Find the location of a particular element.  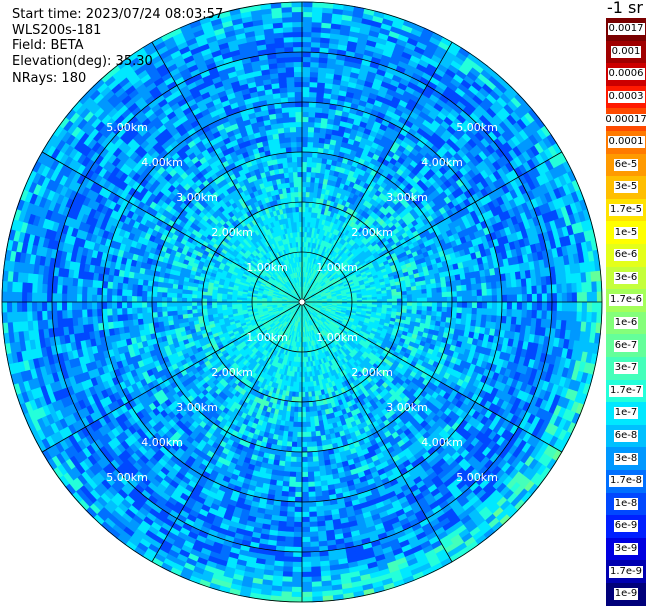

colorbar-label: 0.001 is located at coordinates (626, 51).